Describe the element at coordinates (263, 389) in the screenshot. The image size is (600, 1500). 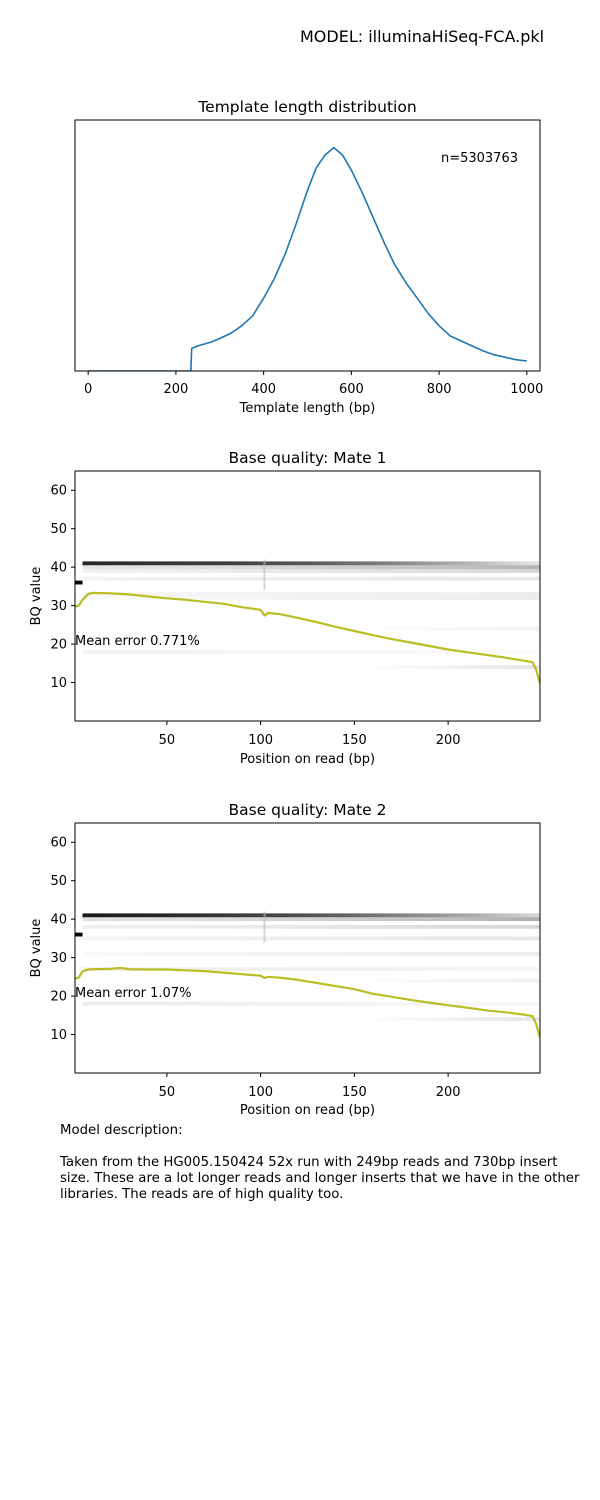
I see `x-tick-label: 400` at that location.